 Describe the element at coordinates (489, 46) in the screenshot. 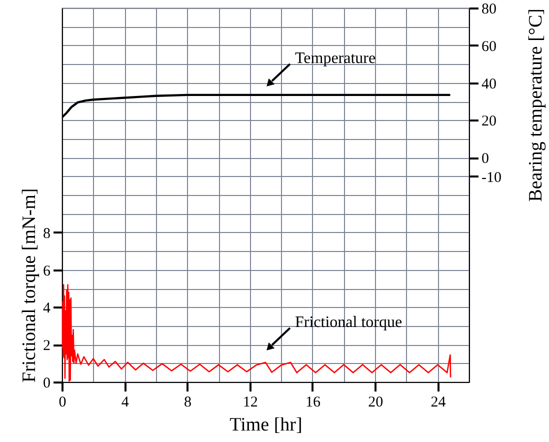

I see `y2-tick-label: 60` at that location.